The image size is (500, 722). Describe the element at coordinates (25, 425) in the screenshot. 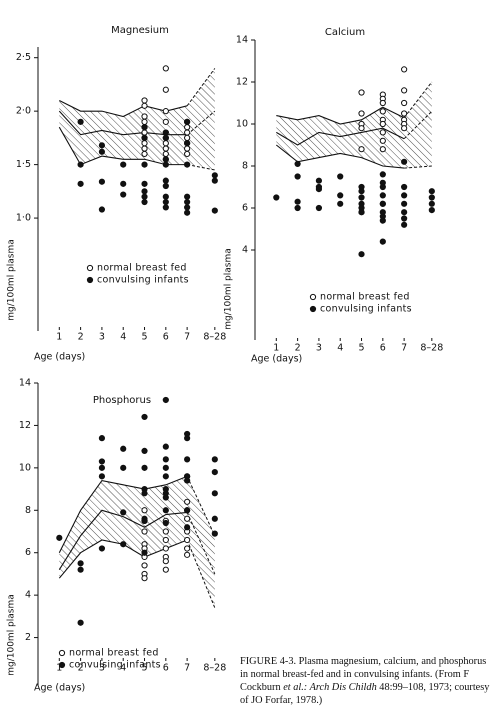

I see `y-tick-label: 12` at that location.